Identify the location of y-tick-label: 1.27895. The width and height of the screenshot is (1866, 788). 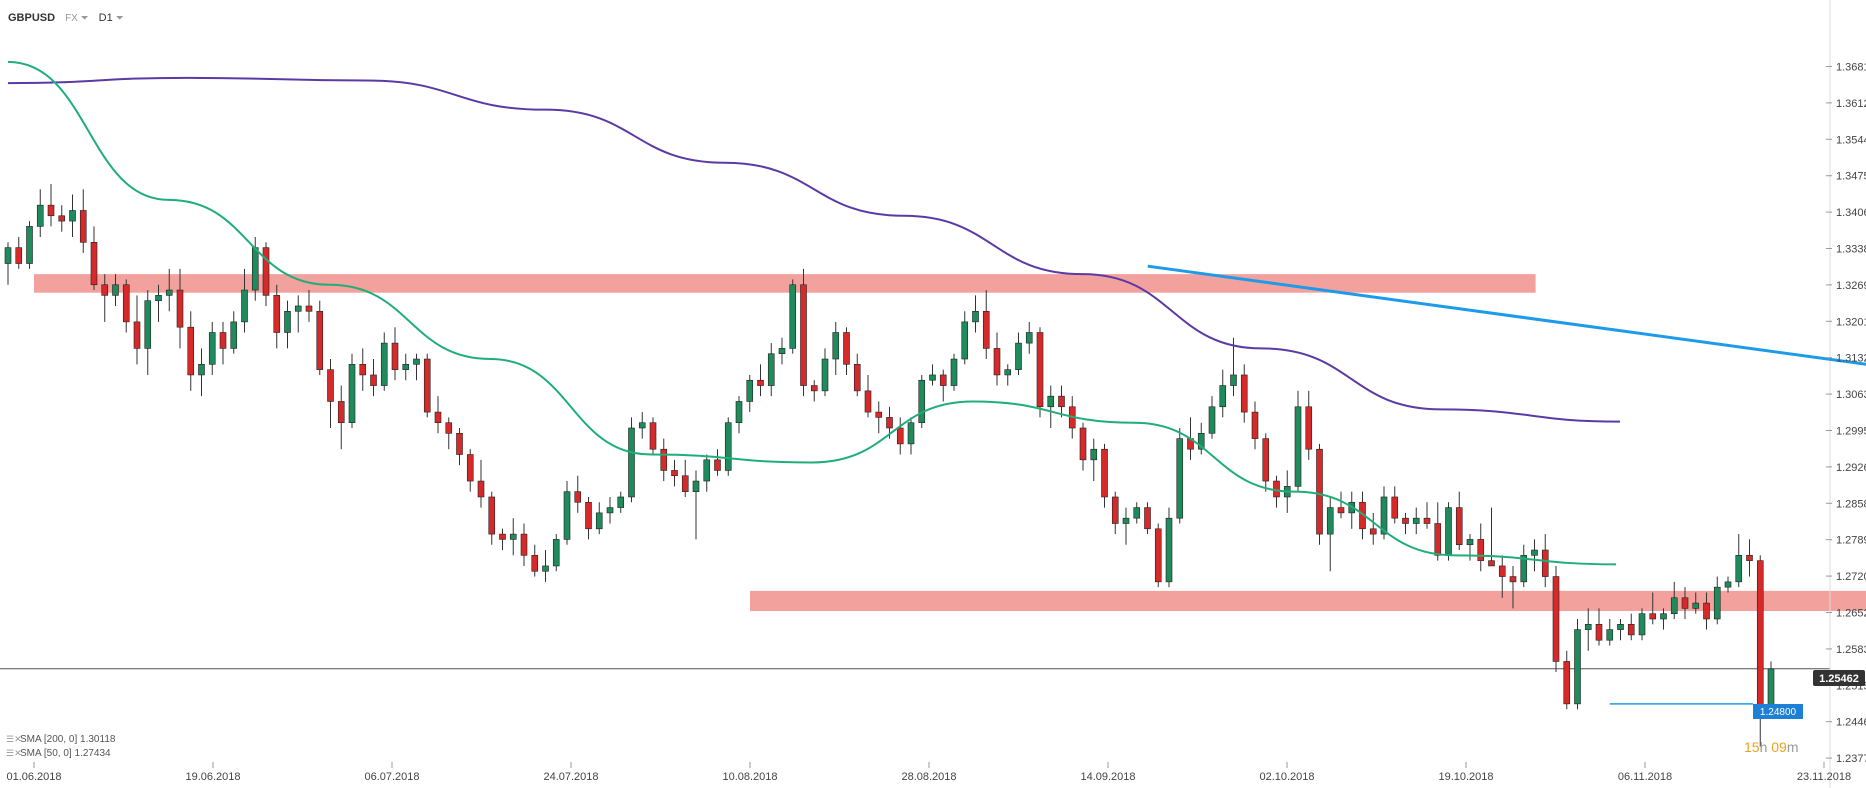
(1851, 541).